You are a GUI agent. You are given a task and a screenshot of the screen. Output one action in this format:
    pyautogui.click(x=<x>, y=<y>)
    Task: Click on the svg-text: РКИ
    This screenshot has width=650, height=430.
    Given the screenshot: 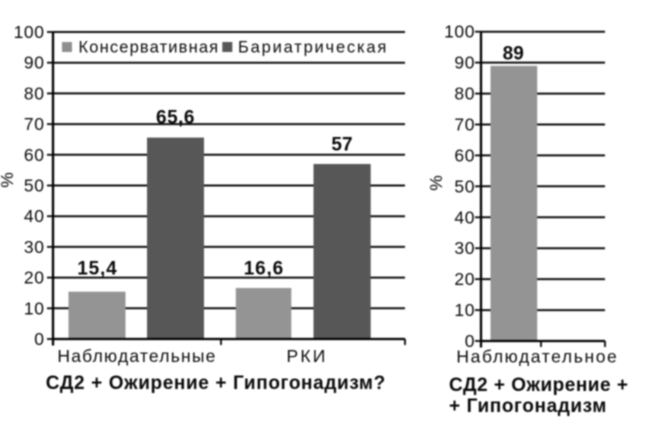 What is the action you would take?
    pyautogui.click(x=306, y=356)
    